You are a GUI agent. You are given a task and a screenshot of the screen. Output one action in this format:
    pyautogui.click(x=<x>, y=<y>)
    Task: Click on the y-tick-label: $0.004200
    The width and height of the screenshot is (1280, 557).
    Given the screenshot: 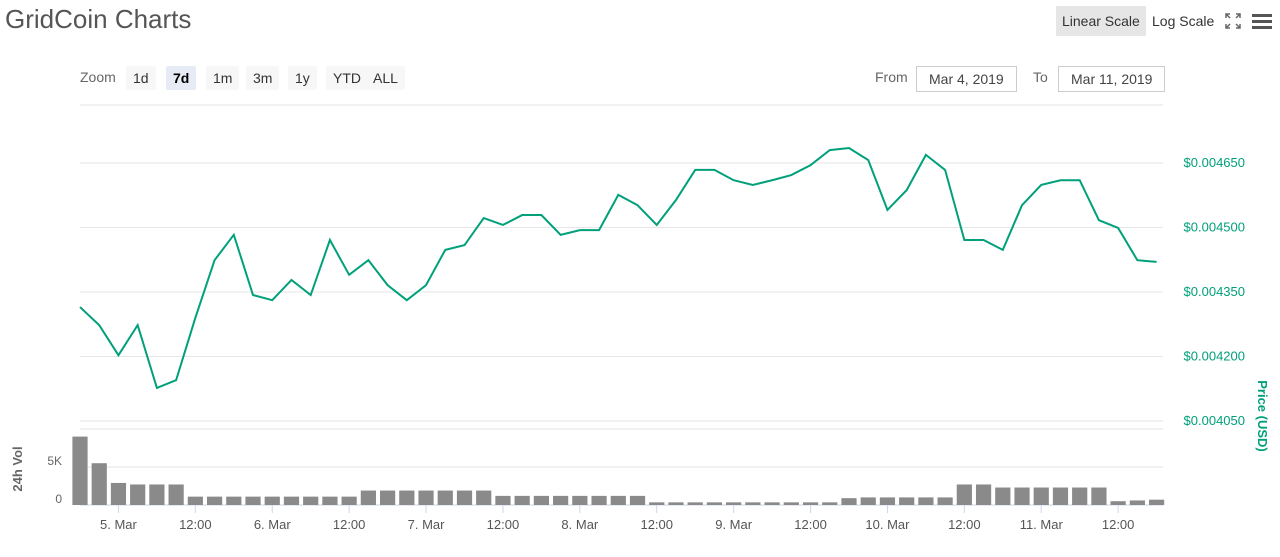 What is the action you would take?
    pyautogui.click(x=1214, y=355)
    